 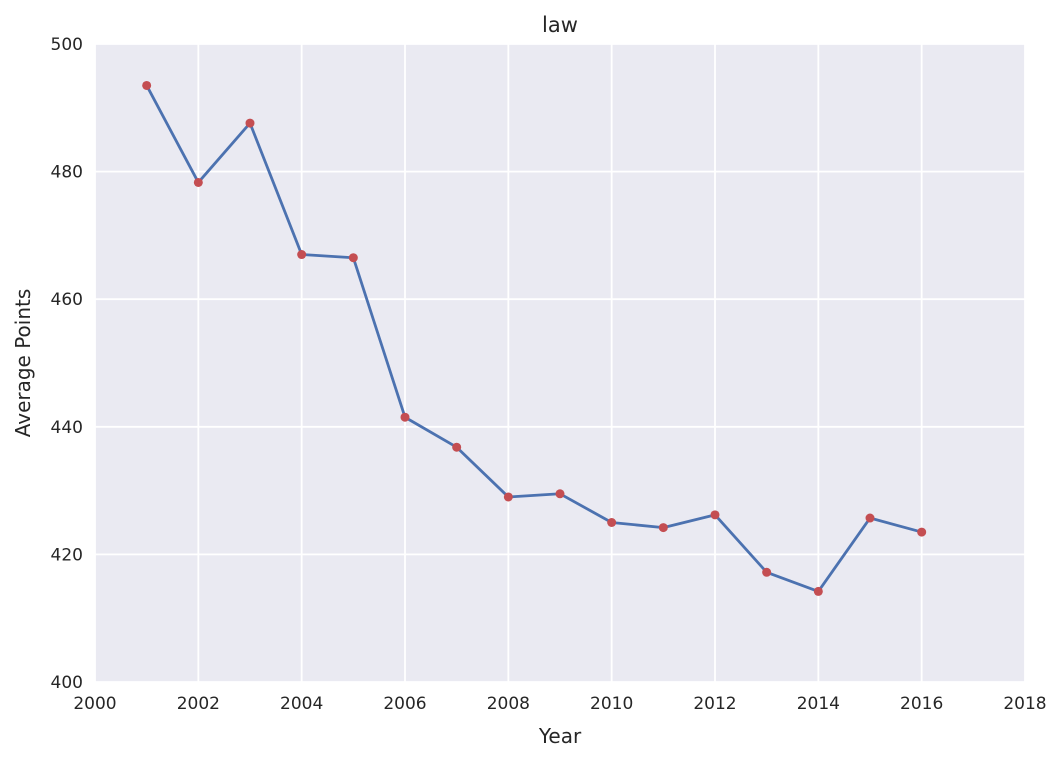 What do you see at coordinates (67, 428) in the screenshot?
I see `y-tick-label: 440` at bounding box center [67, 428].